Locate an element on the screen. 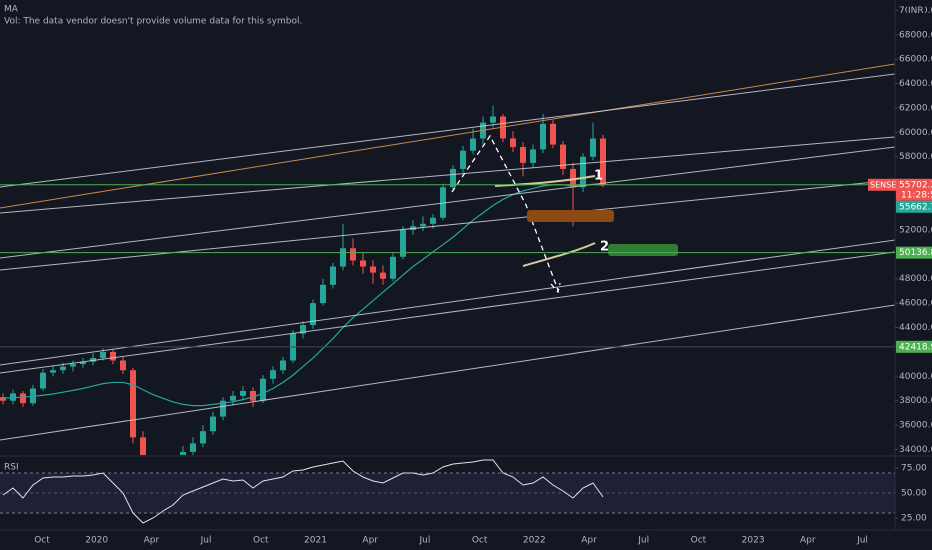  dashed-arrow is located at coordinates (506, 214).